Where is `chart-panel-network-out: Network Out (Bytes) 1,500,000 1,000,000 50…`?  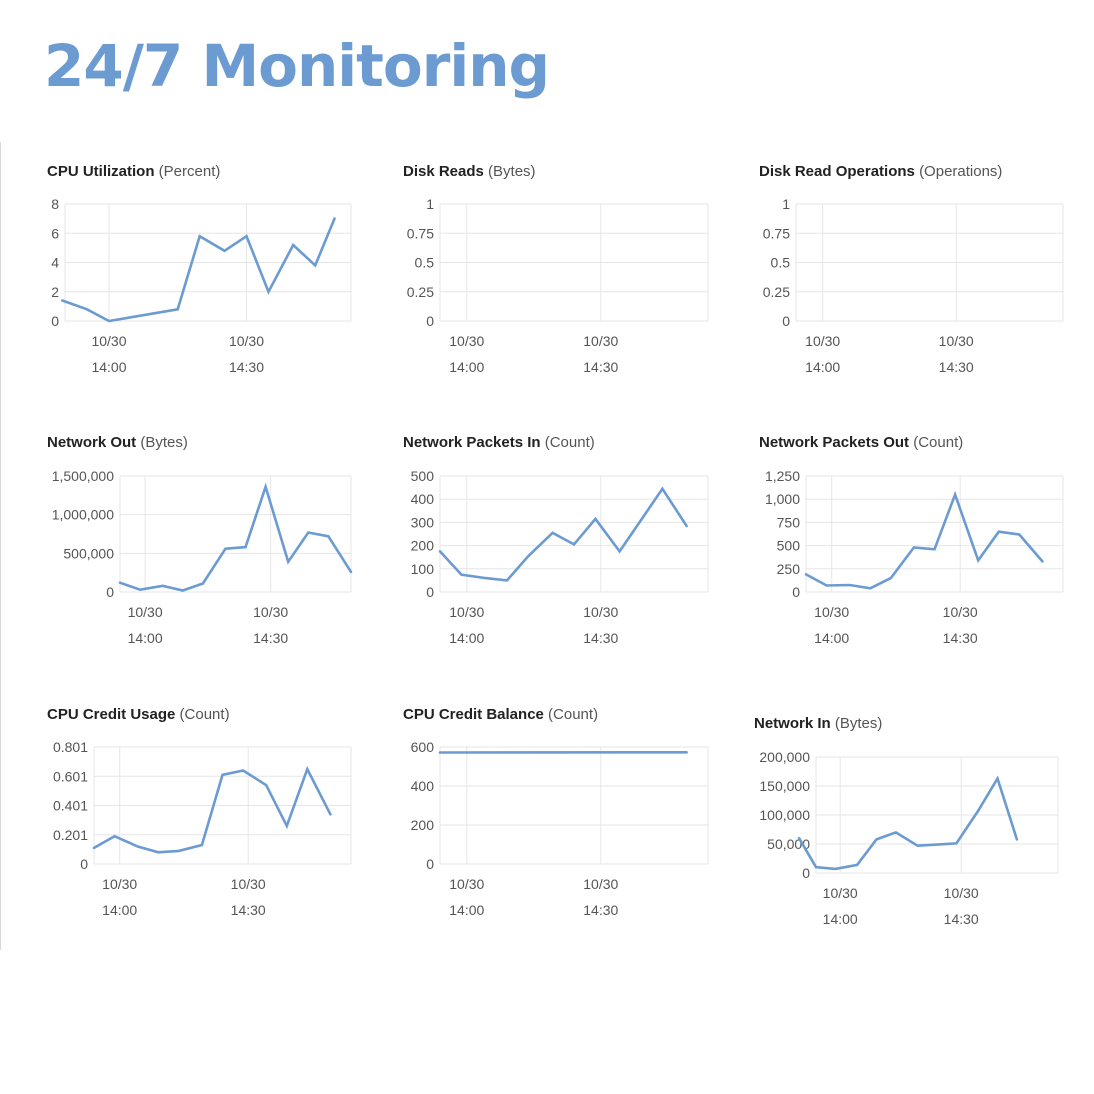 chart-panel-network-out: Network Out (Bytes) 1,500,000 1,000,000 50… is located at coordinates (207, 544).